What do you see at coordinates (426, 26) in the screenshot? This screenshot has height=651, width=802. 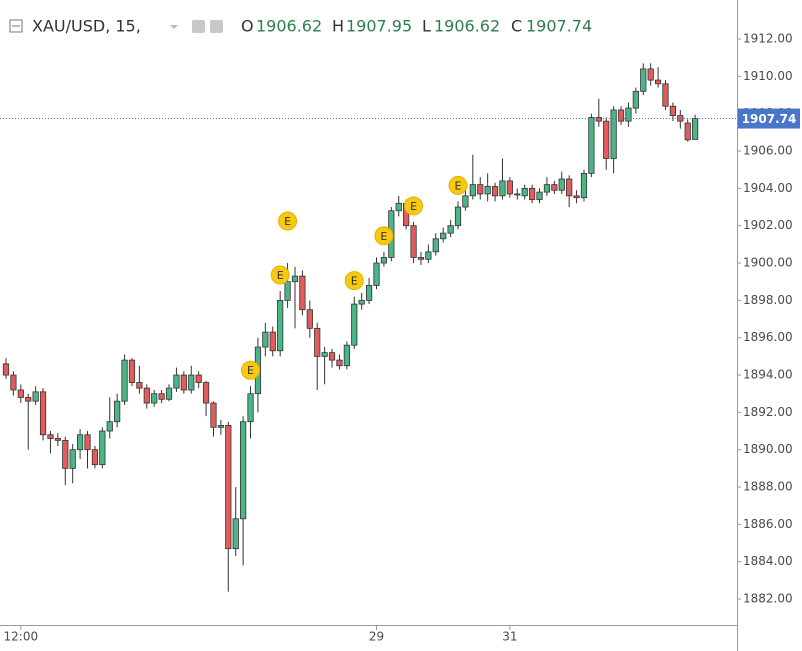 I see `low-label: L` at bounding box center [426, 26].